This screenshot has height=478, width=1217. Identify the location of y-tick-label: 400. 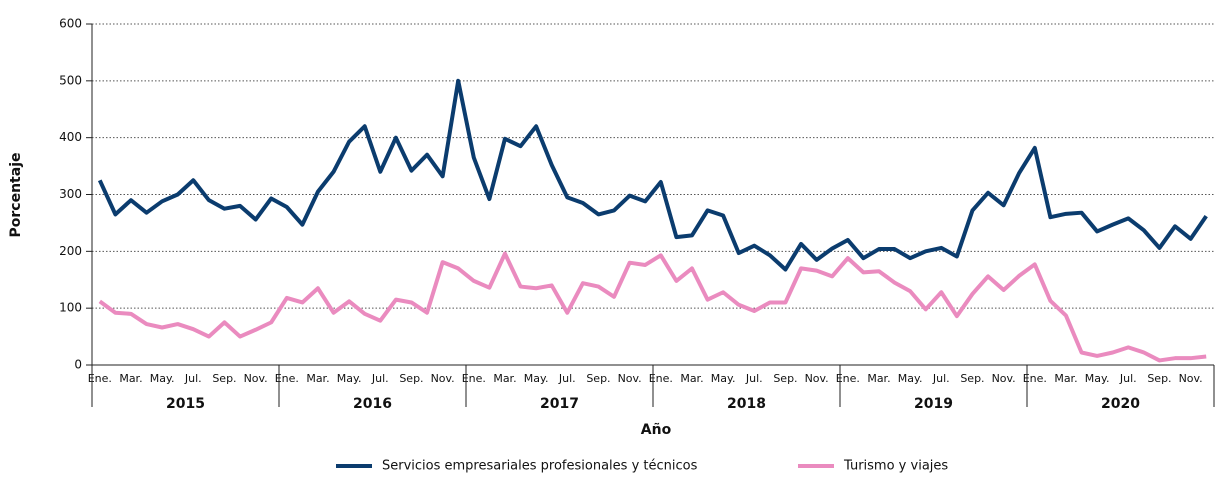
(70, 137).